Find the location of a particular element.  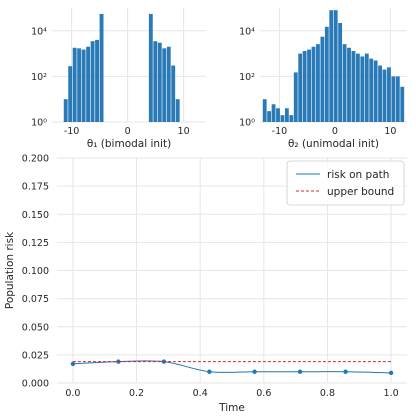

risk-y-tick-label: 0.000 is located at coordinates (35, 384).